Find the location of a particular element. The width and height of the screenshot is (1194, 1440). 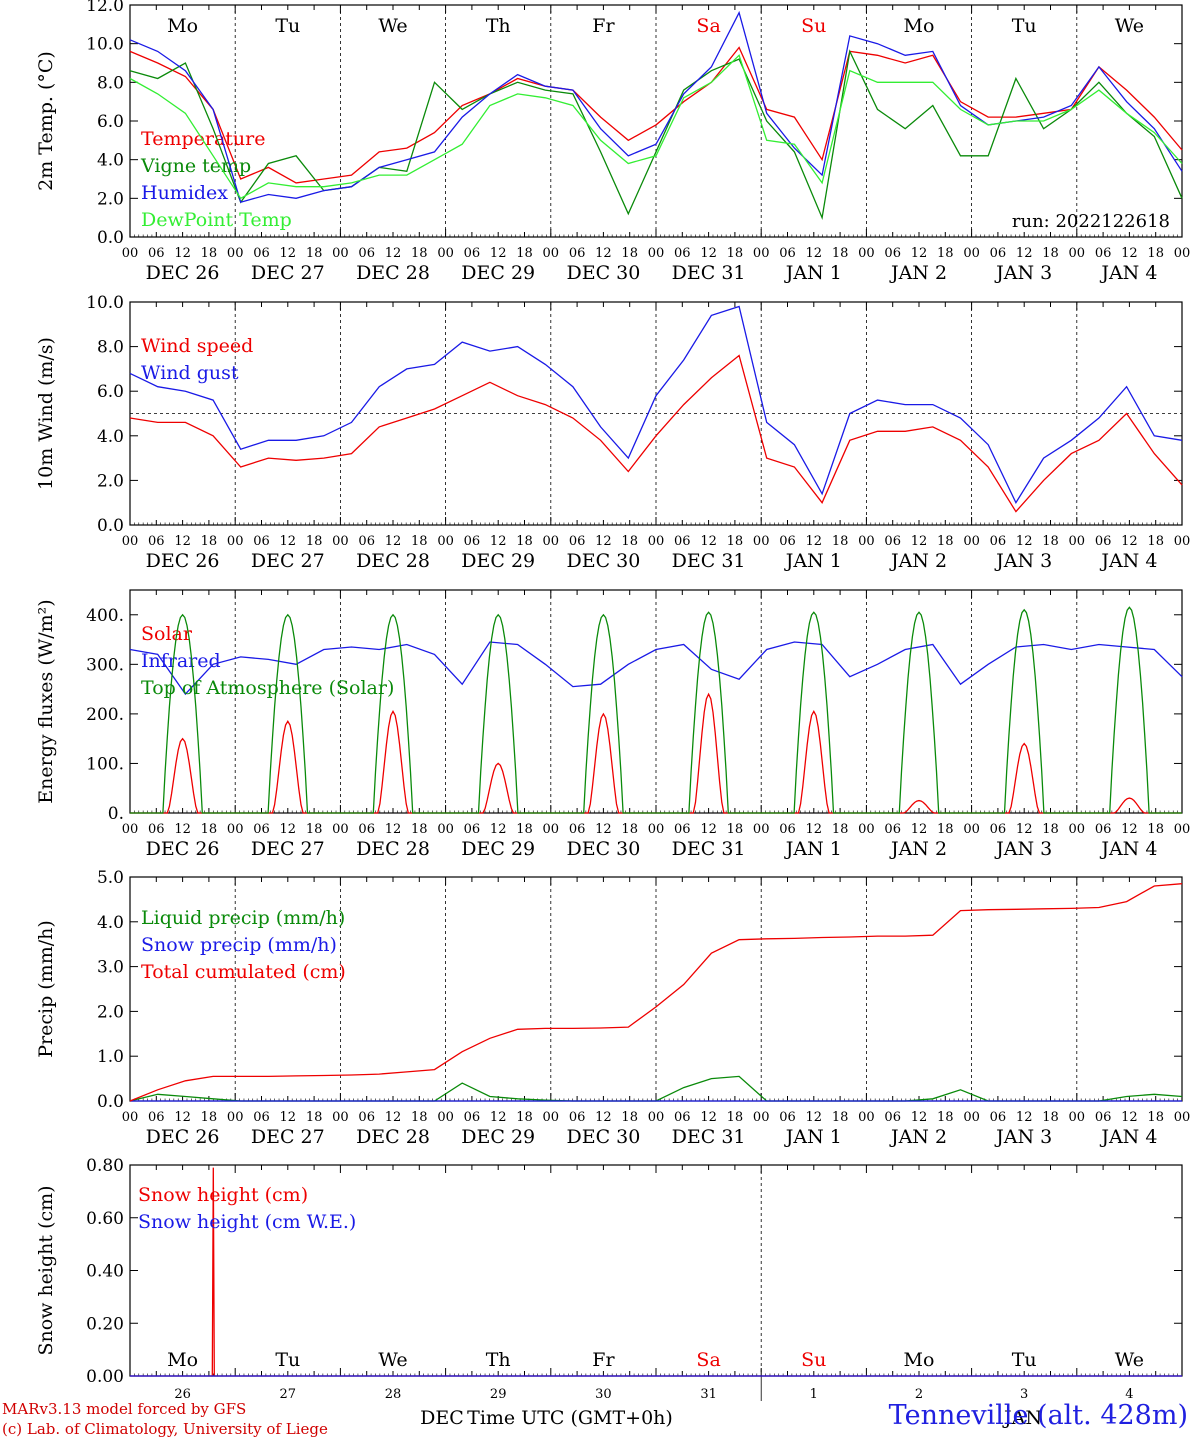

legend-entry: Humidex is located at coordinates (184, 193).